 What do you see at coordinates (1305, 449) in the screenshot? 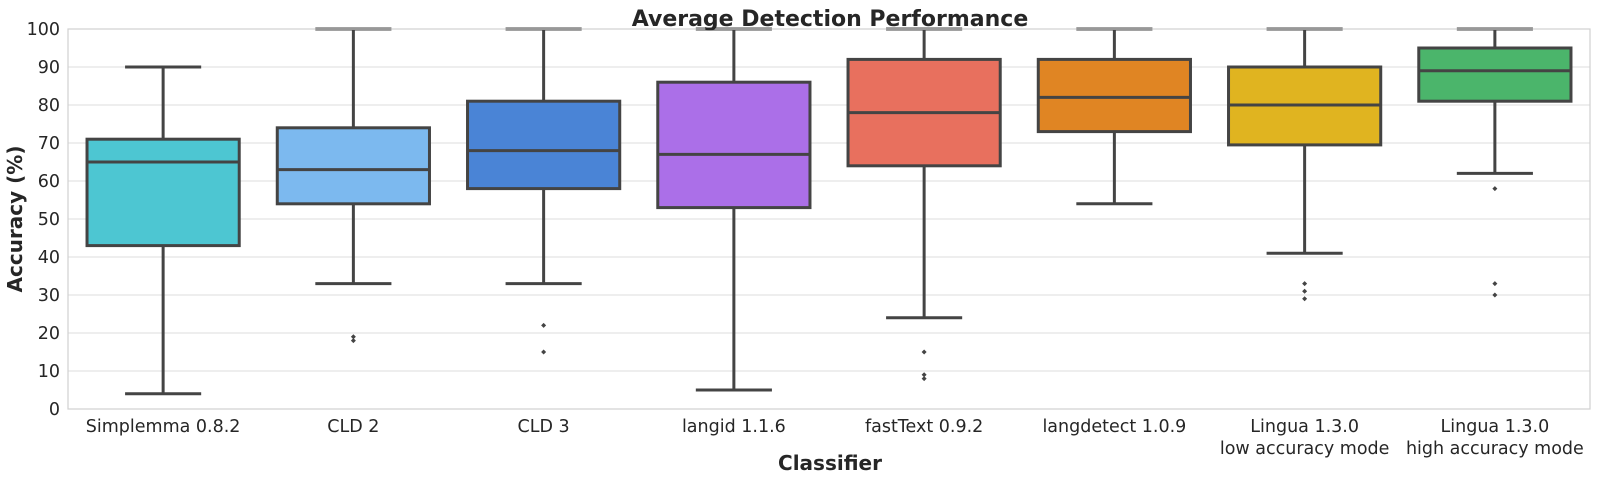
I see `x-tick-label: low accuracy mode` at bounding box center [1305, 449].